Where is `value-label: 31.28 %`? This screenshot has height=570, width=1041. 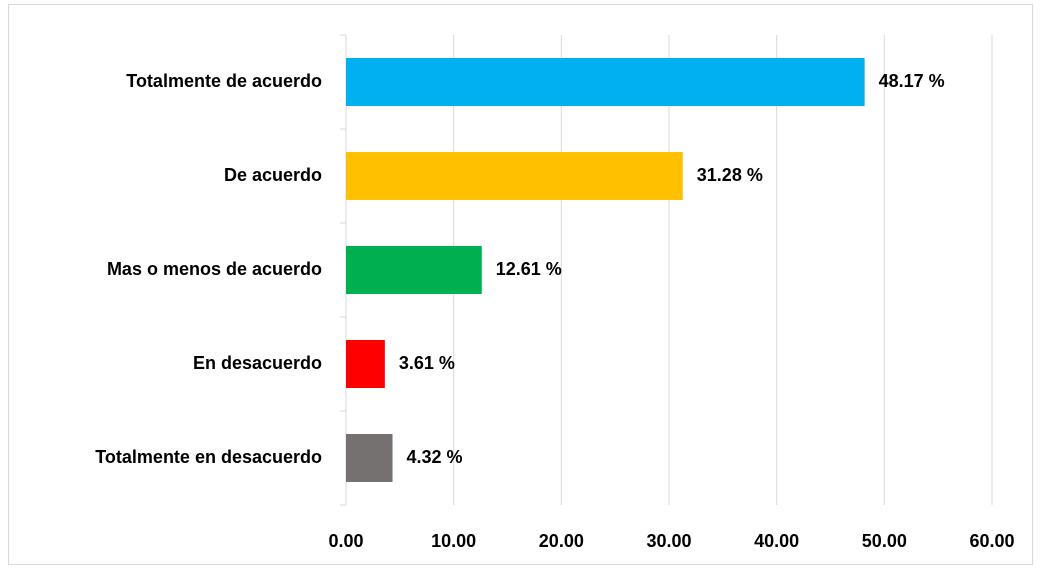 value-label: 31.28 % is located at coordinates (730, 175).